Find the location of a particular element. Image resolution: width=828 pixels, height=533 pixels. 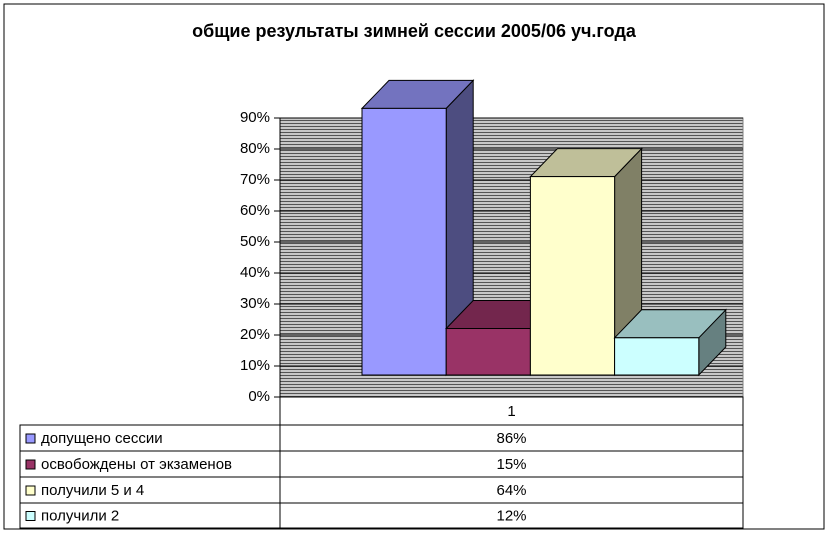

legend-label: получили 2 is located at coordinates (80, 515).